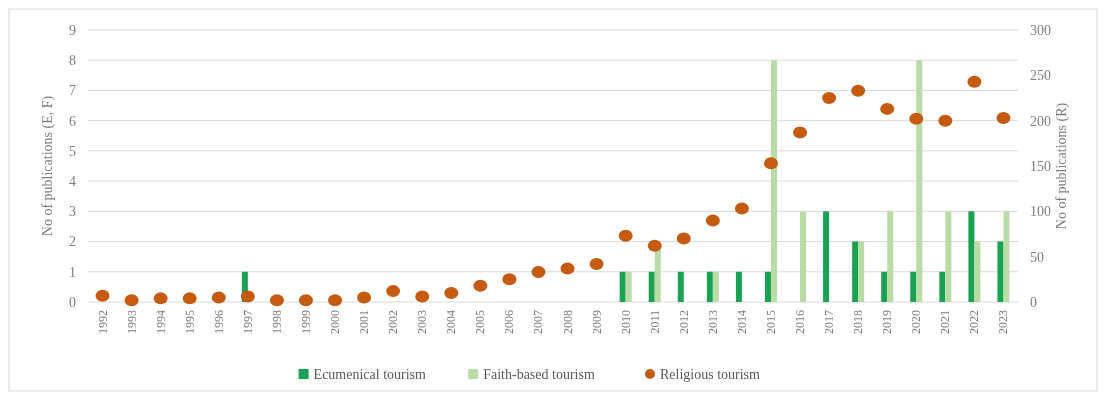 This screenshot has height=401, width=1108. Describe the element at coordinates (1033, 302) in the screenshot. I see `y2-tick-label: 0` at that location.